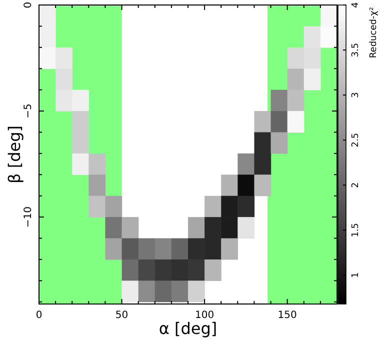 The image size is (388, 341). I want to click on y-tick-label: −10, so click(28, 217).